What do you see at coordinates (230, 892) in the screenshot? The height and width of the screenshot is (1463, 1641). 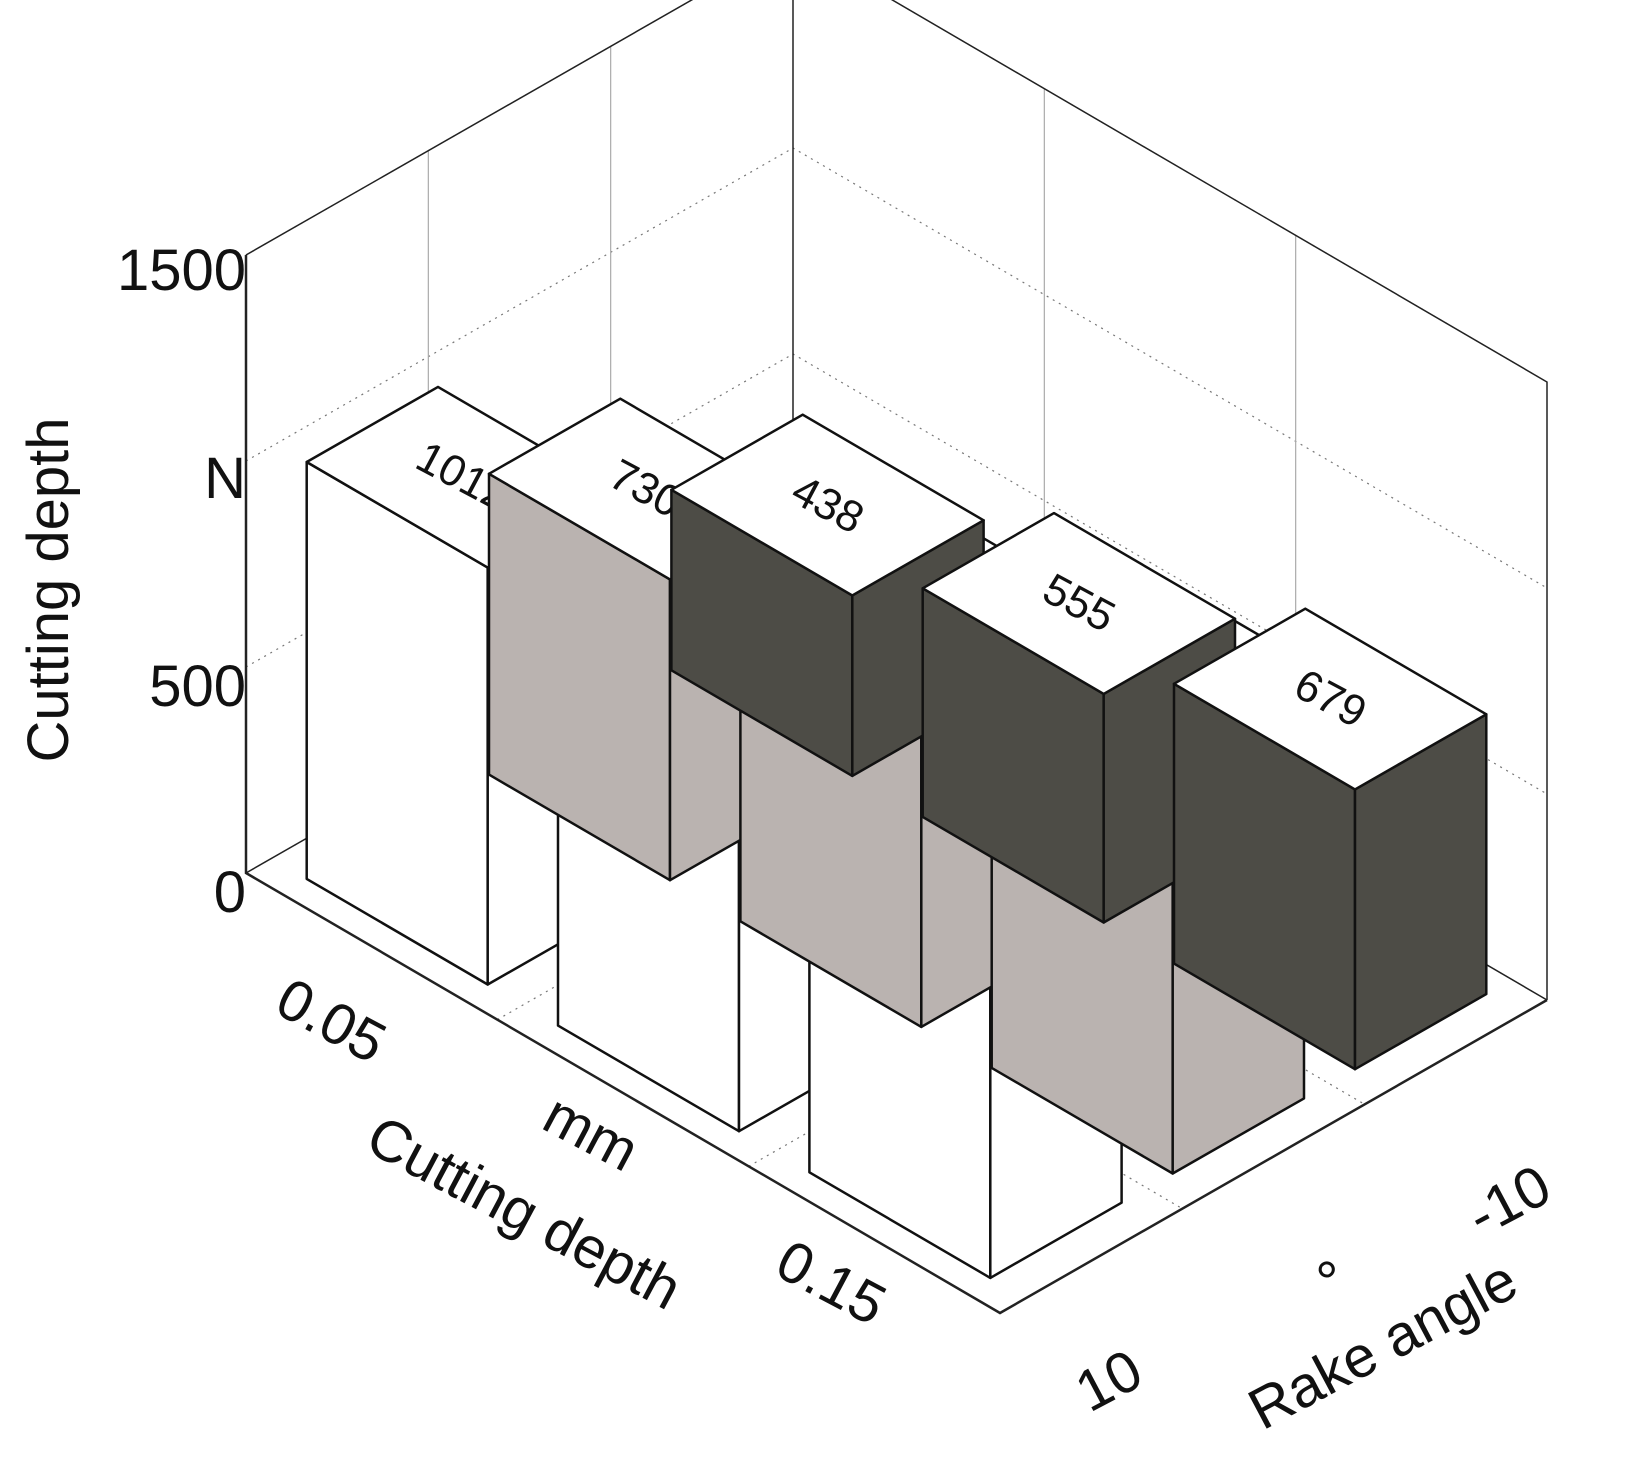 I see `z-tick-label: 0` at bounding box center [230, 892].